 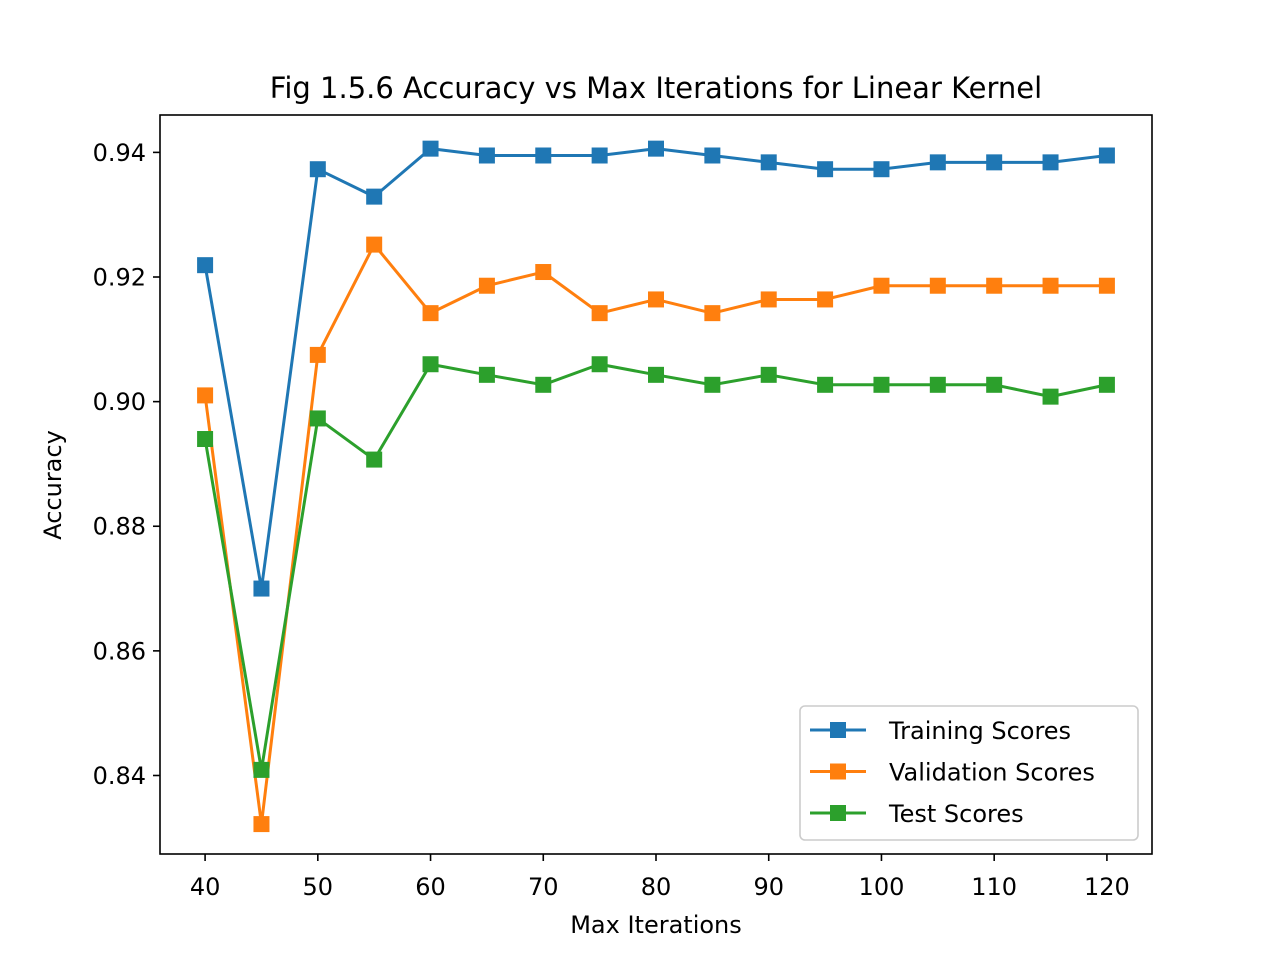 What do you see at coordinates (205, 887) in the screenshot?
I see `x-tick-label-40: 40` at bounding box center [205, 887].